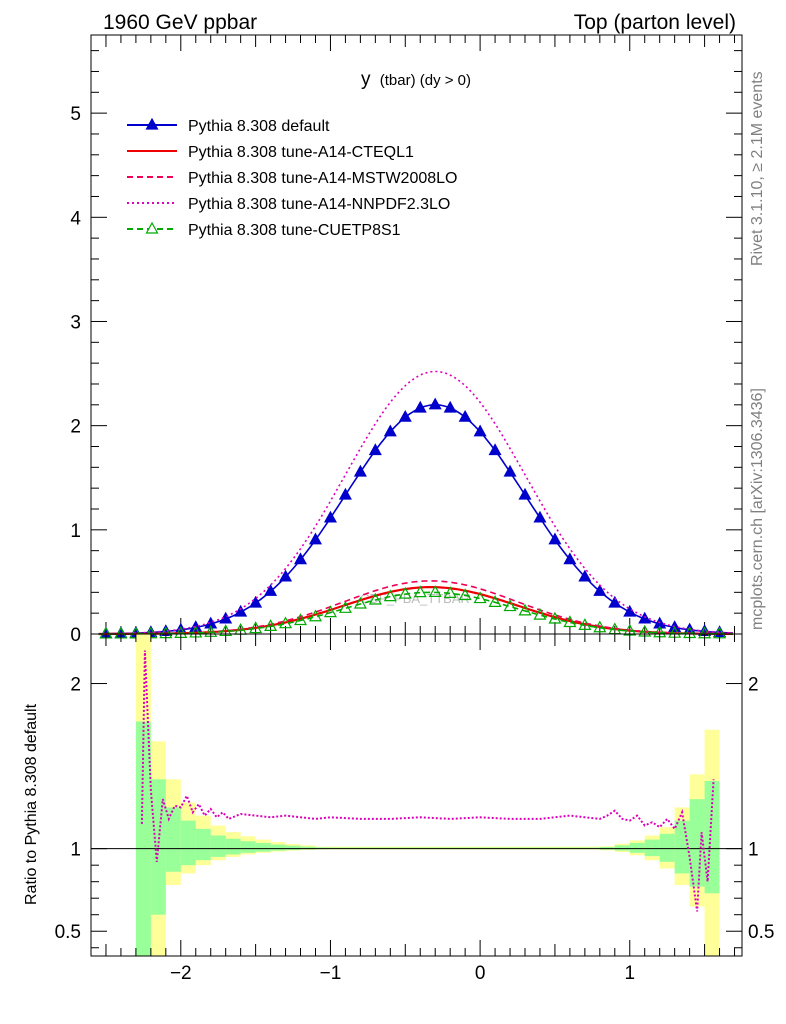 This screenshot has height=1024, width=786. Describe the element at coordinates (75, 114) in the screenshot. I see `main-y-tick-label: 5` at that location.